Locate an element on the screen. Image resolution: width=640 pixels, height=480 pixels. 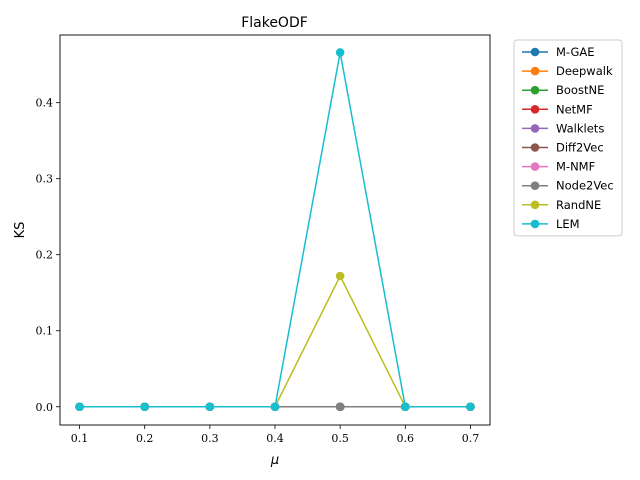
legend-label: BoostNE is located at coordinates (580, 90).